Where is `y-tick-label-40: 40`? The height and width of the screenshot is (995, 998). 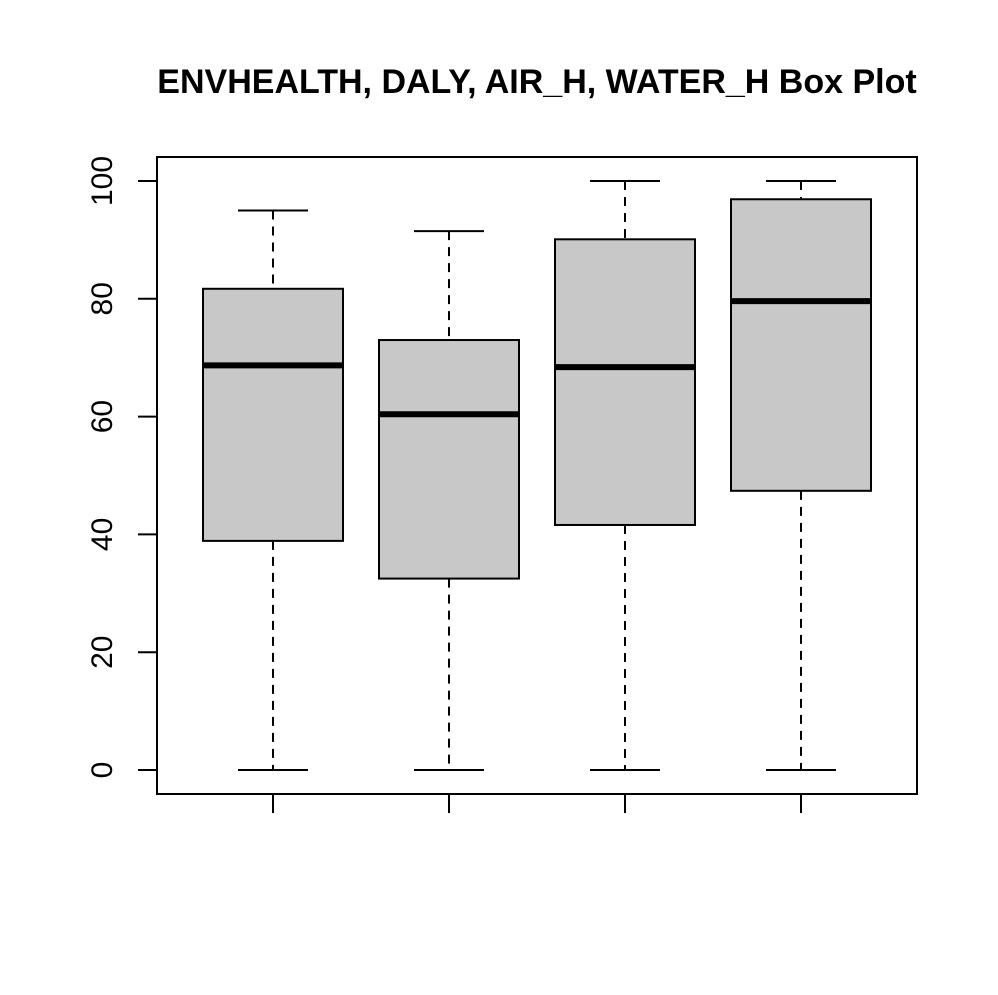 y-tick-label-40: 40 is located at coordinates (102, 534).